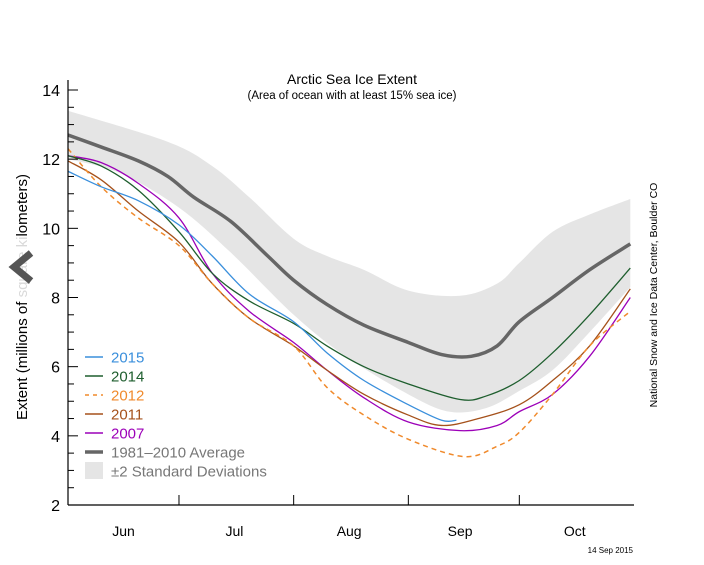 The height and width of the screenshot is (565, 704). Describe the element at coordinates (178, 453) in the screenshot. I see `legend-label: 1981–2010 Average` at that location.